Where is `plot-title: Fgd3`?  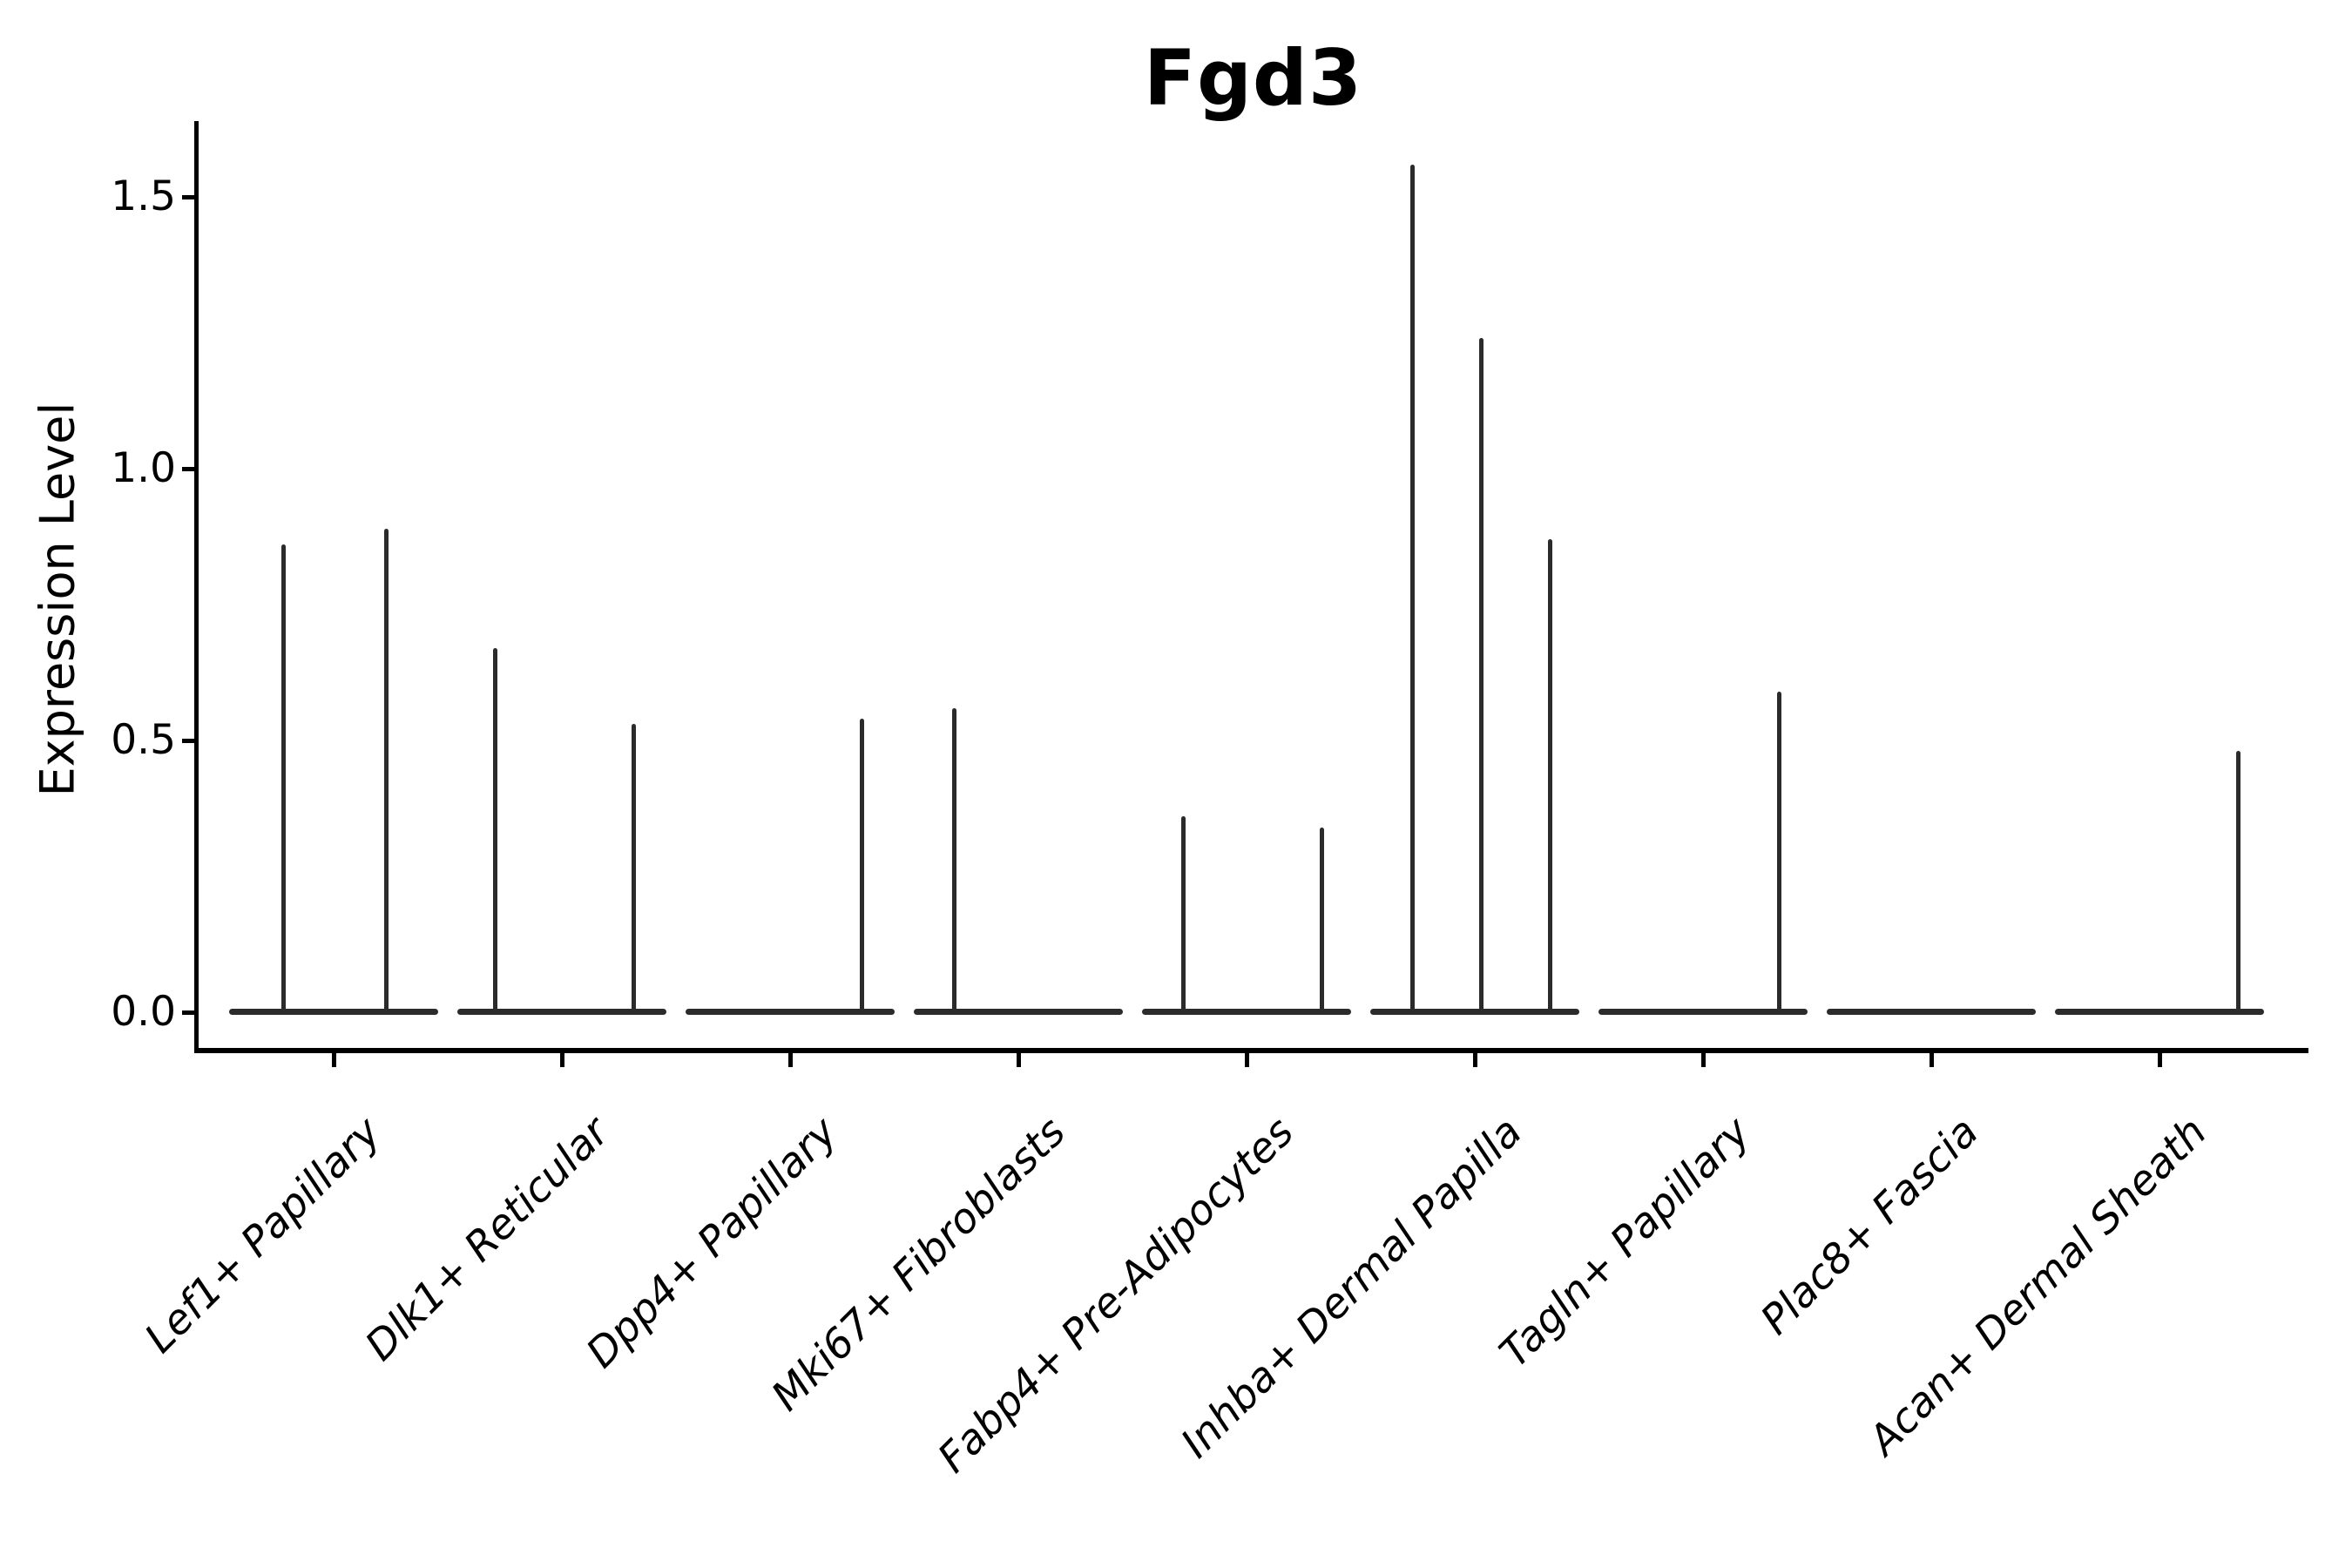 plot-title: Fgd3 is located at coordinates (1253, 78).